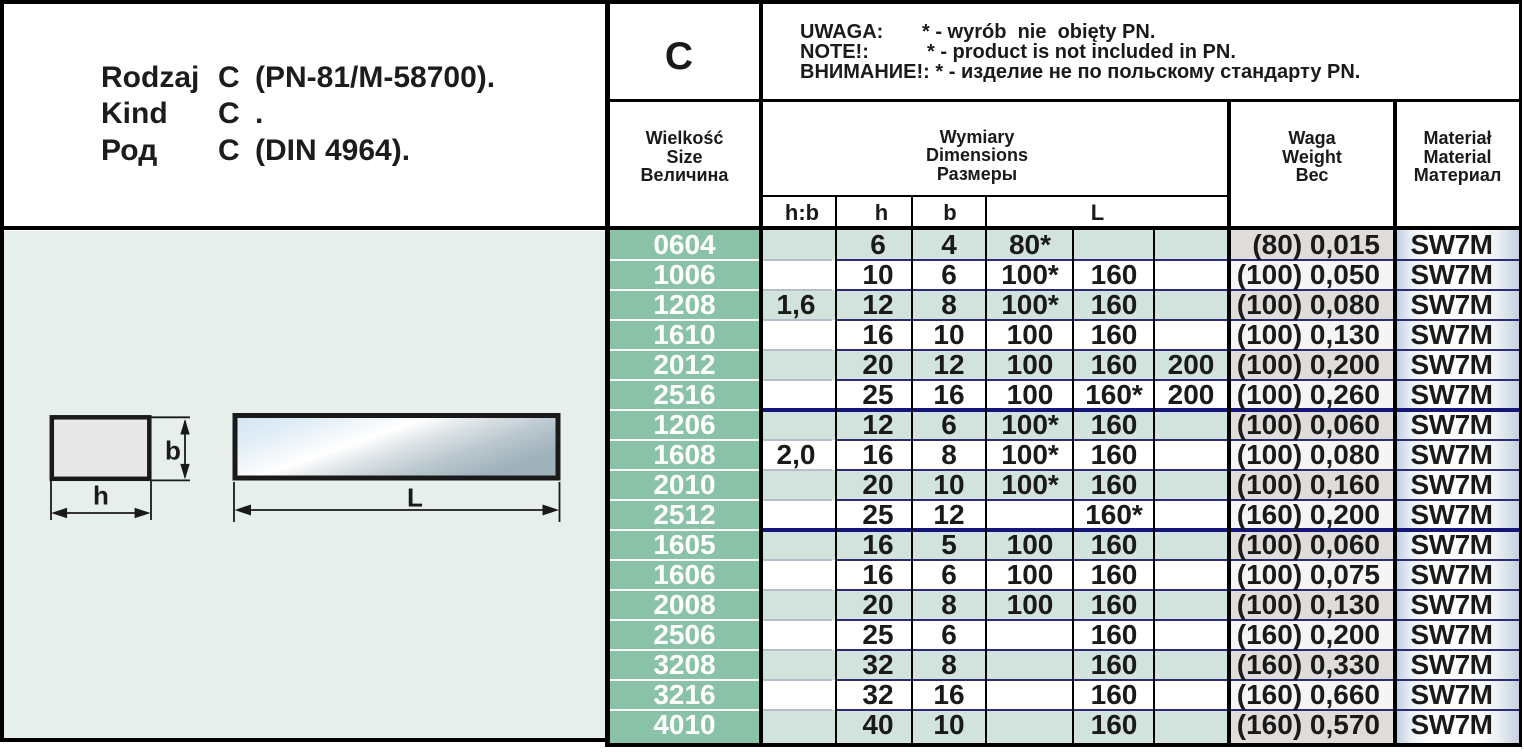 The height and width of the screenshot is (752, 1524). What do you see at coordinates (415, 497) in the screenshot?
I see `svg-text: L` at bounding box center [415, 497].